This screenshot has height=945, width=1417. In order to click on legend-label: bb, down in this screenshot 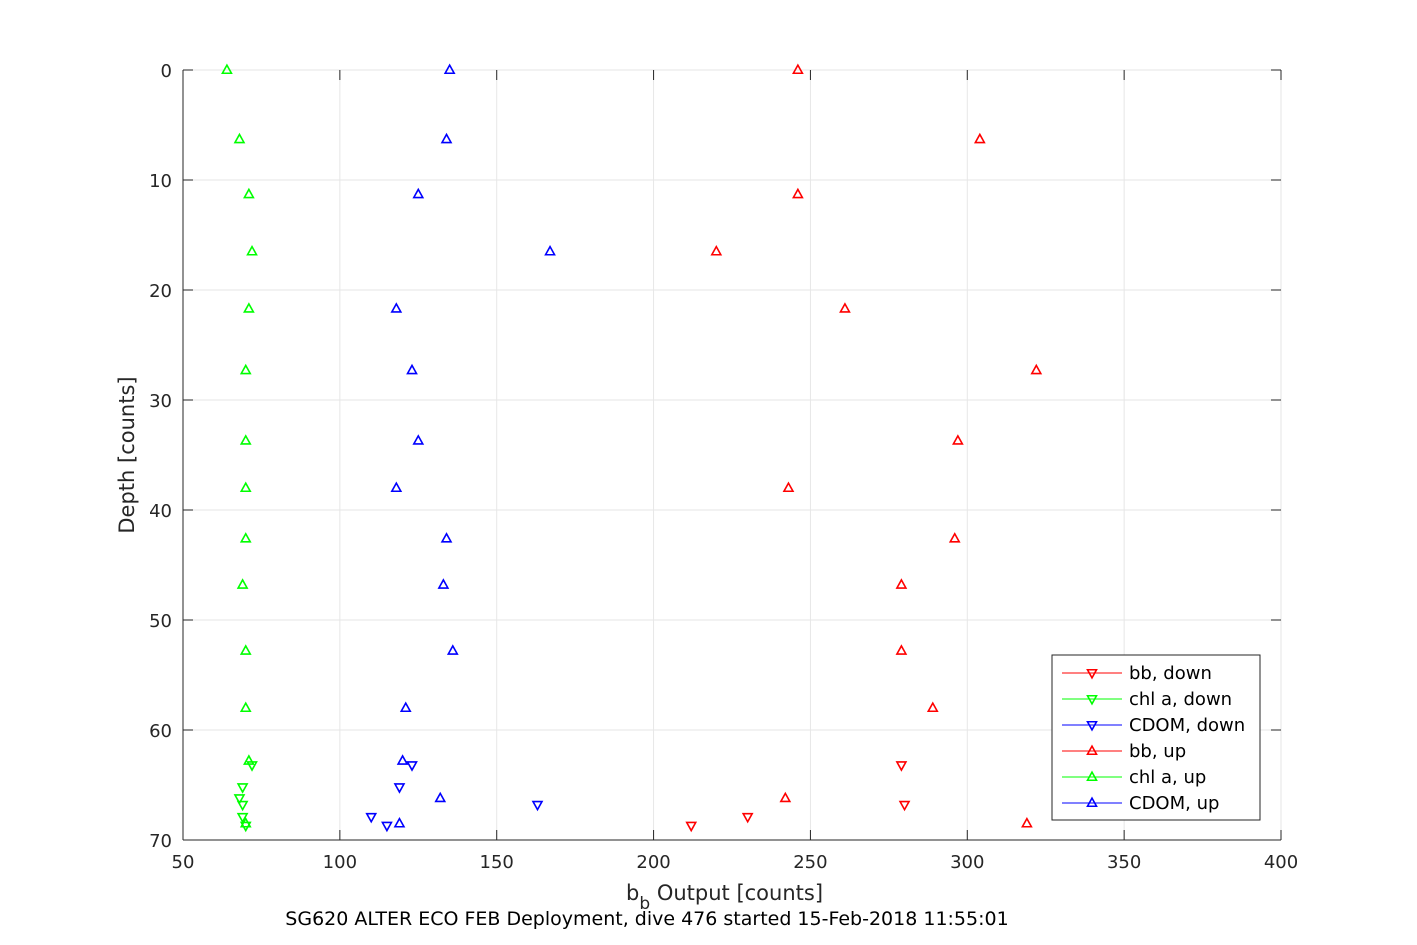, I will do `click(1170, 673)`.